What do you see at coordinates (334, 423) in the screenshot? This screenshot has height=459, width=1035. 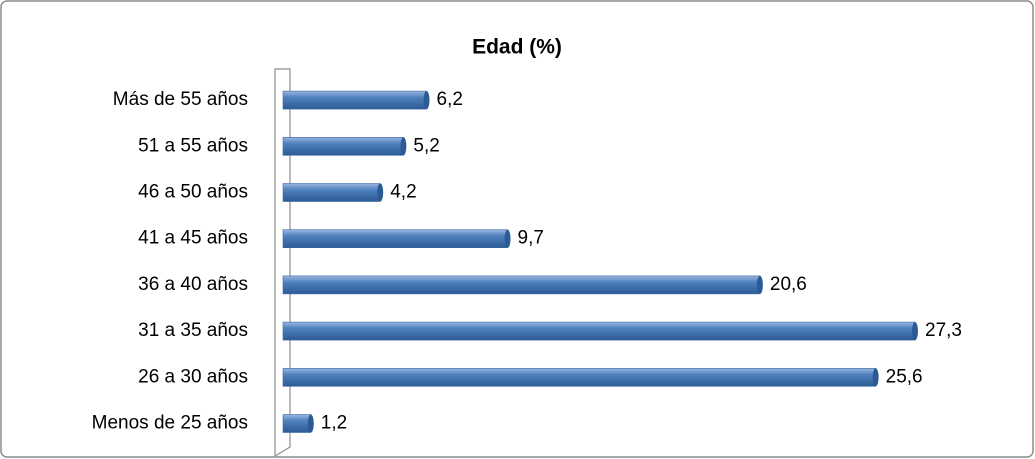 I see `data-label: 1,2` at bounding box center [334, 423].